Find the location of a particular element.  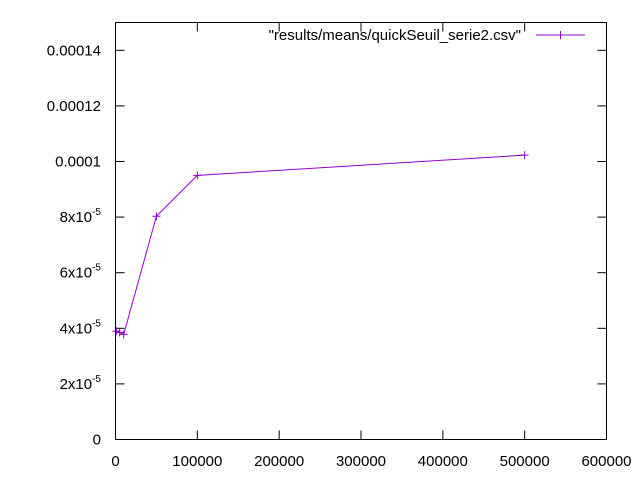

y-tick-label: 0.0001 is located at coordinates (78, 162).